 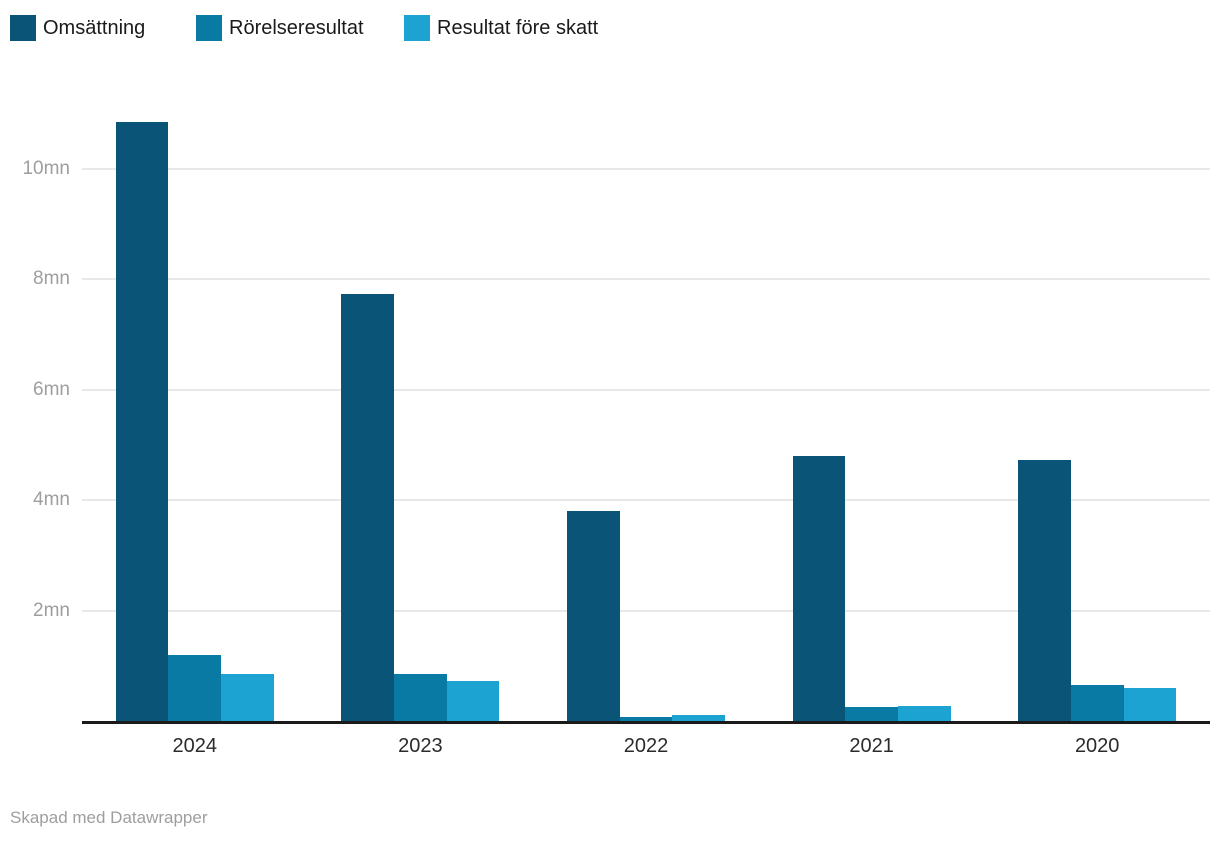 What do you see at coordinates (417, 28) in the screenshot?
I see `legend-swatch-resultat-fore-skatt` at bounding box center [417, 28].